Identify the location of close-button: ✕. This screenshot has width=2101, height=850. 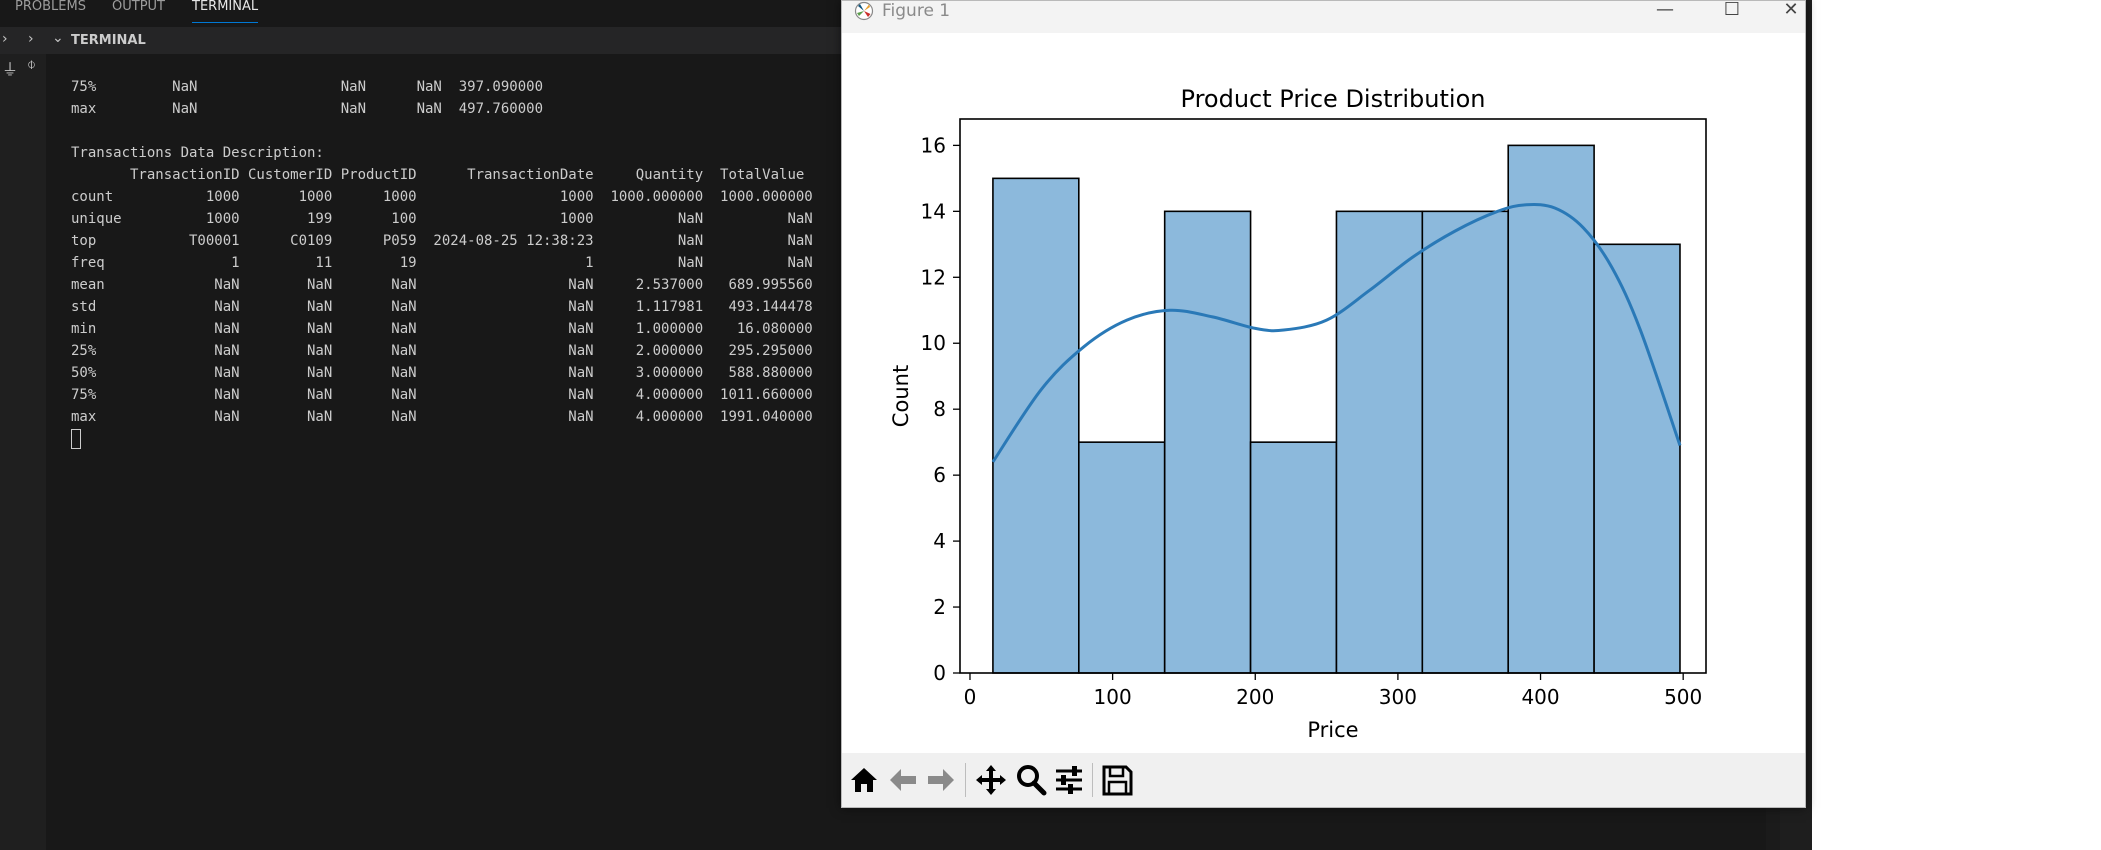
(1791, 10).